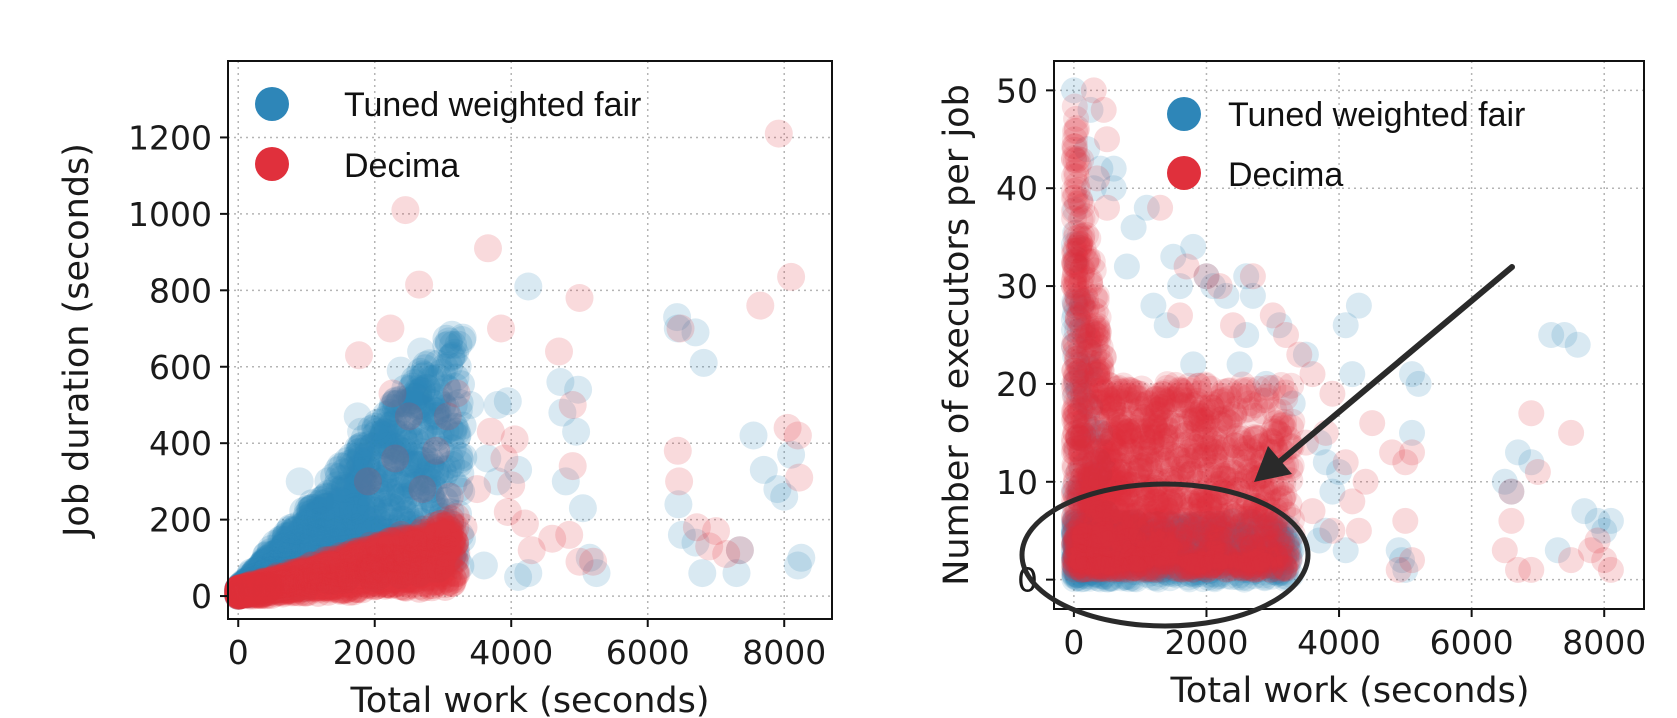  Describe the element at coordinates (170, 214) in the screenshot. I see `y-tick-label: 1000` at that location.